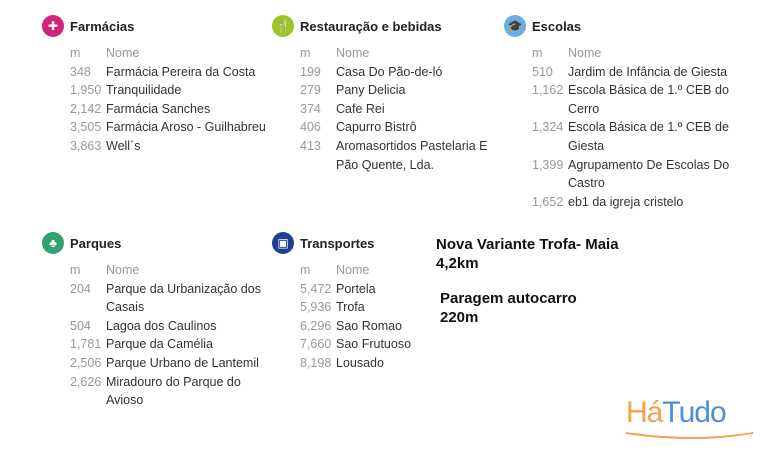 This screenshot has width=772, height=455. I want to click on place-name: Farmácia Pereira da Costa, so click(181, 71).